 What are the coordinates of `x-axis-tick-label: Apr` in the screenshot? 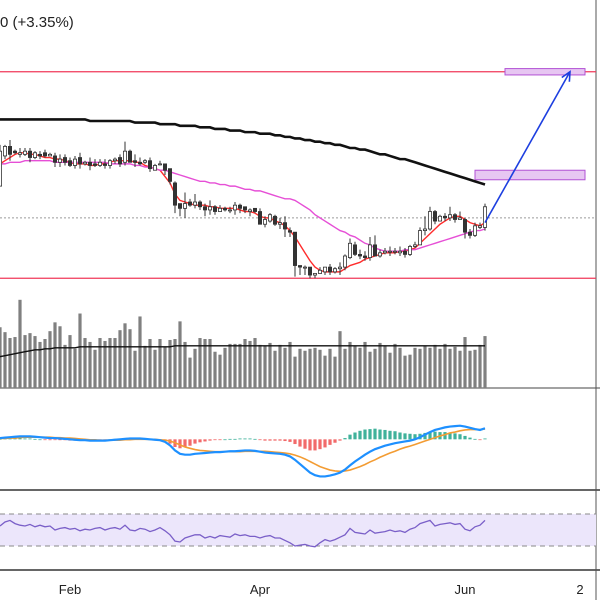 It's located at (260, 589).